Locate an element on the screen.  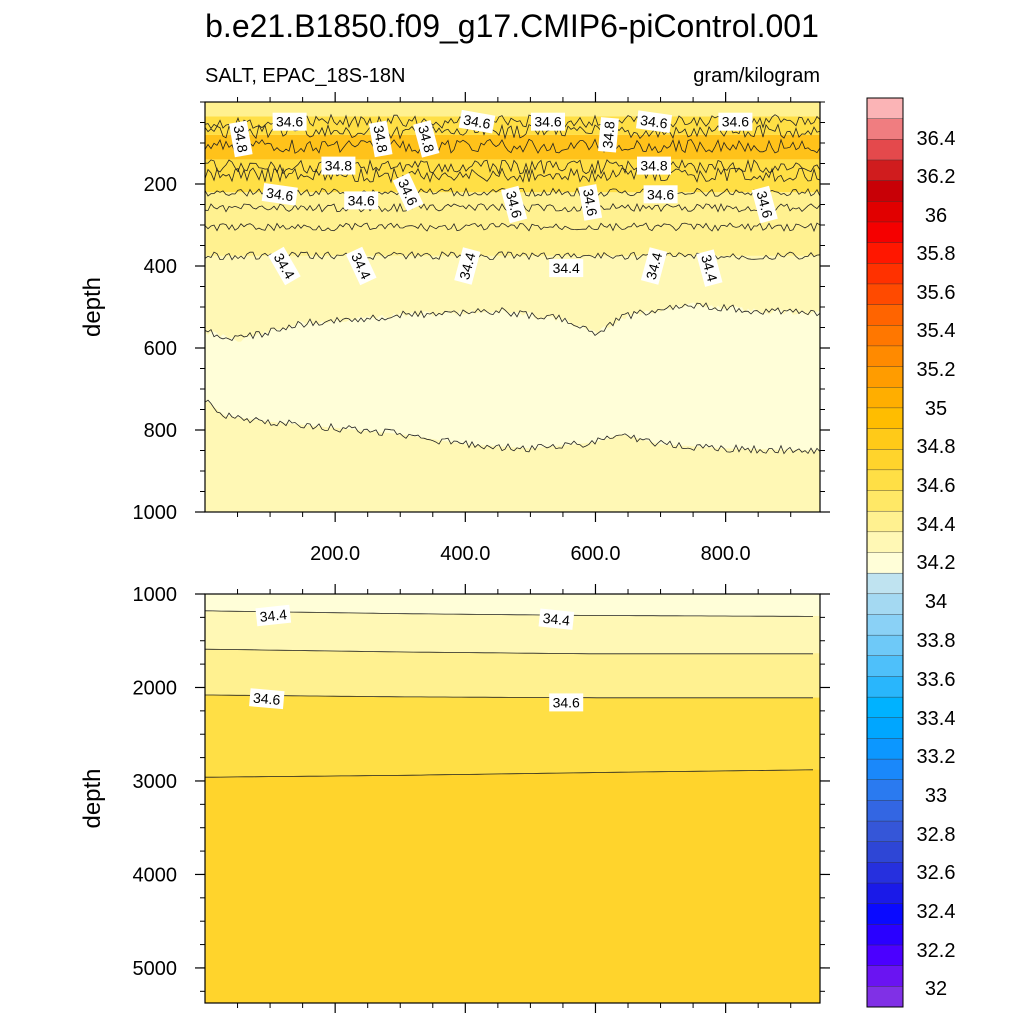
colorbar-label: 36.4 is located at coordinates (936, 139).